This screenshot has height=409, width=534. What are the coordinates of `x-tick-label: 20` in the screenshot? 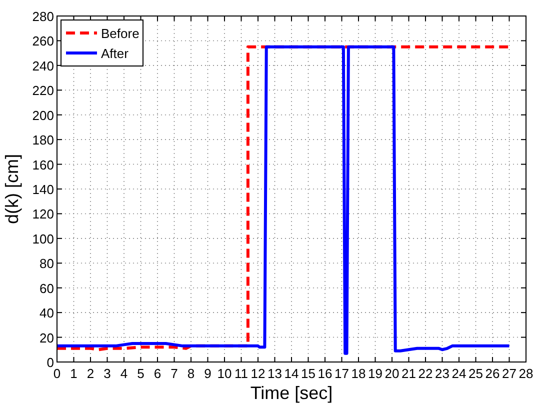 It's located at (392, 373).